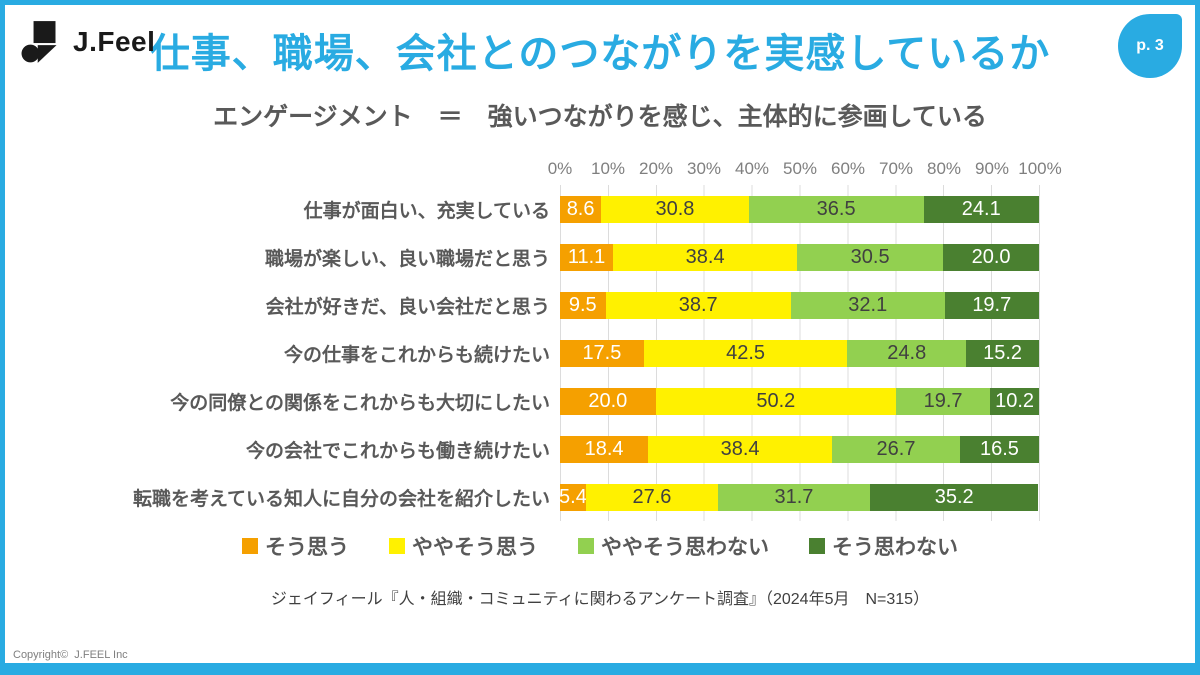 The image size is (1200, 675). Describe the element at coordinates (587, 257) in the screenshot. I see `bar-segment: 11.1` at that location.